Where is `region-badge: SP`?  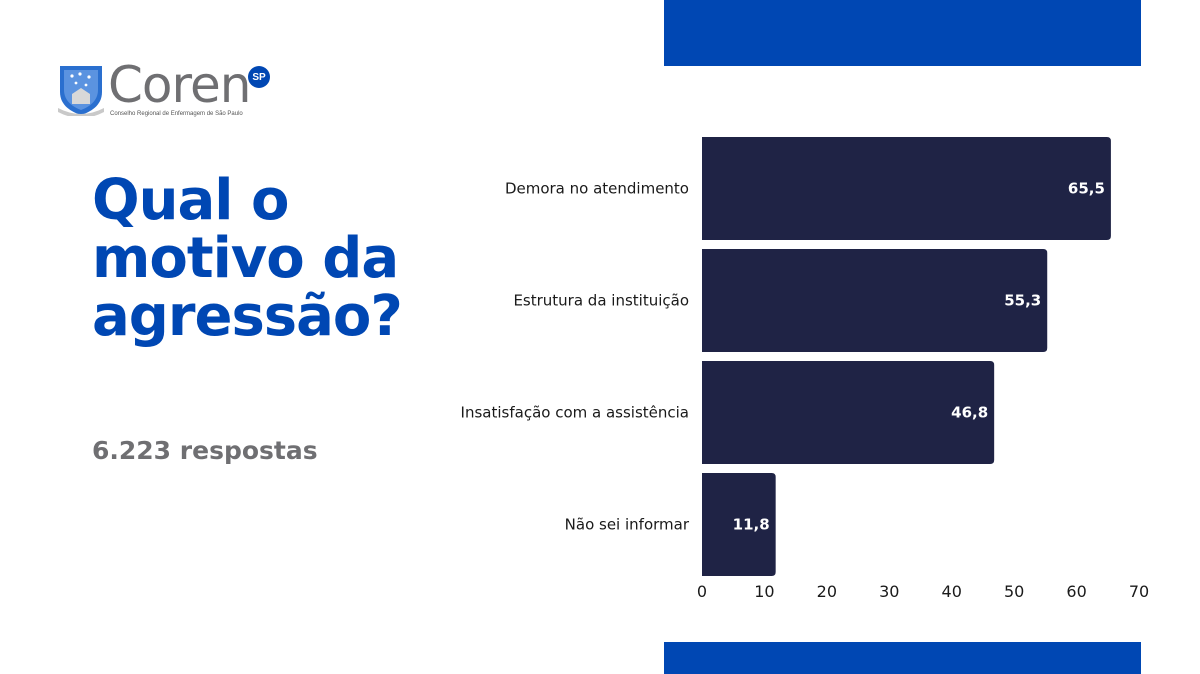
region-badge: SP is located at coordinates (259, 77).